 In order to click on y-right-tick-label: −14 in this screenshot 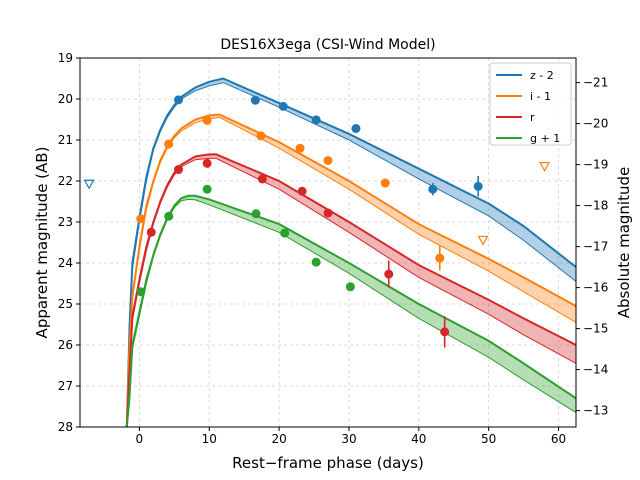, I will do `click(595, 370)`.